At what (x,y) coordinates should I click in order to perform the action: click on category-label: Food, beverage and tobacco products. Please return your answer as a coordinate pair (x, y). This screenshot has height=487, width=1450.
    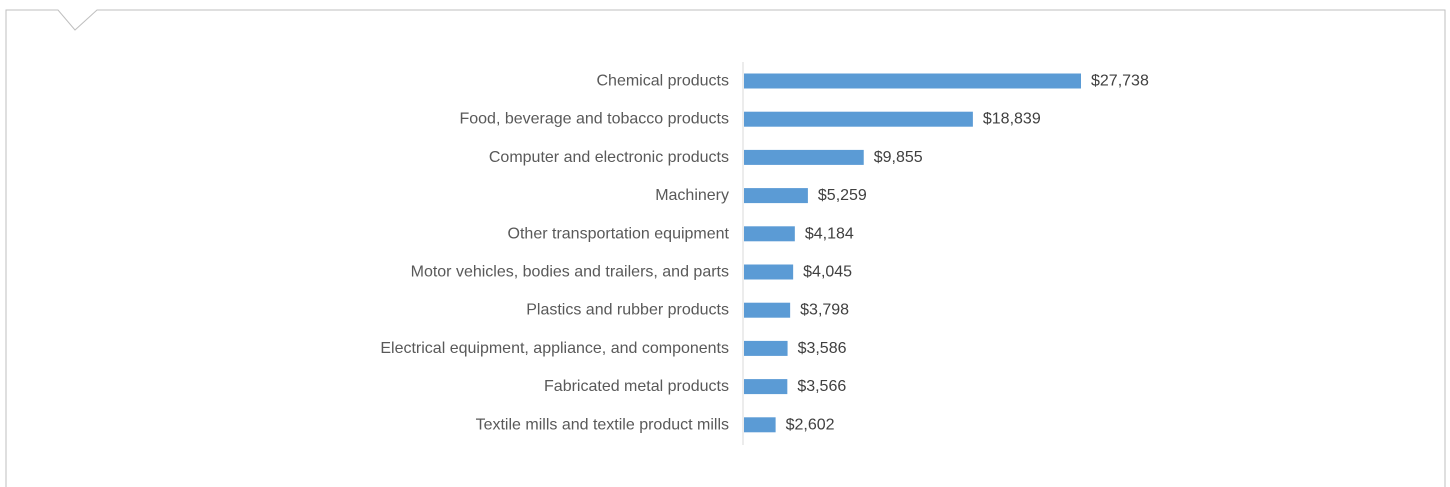
    Looking at the image, I should click on (594, 119).